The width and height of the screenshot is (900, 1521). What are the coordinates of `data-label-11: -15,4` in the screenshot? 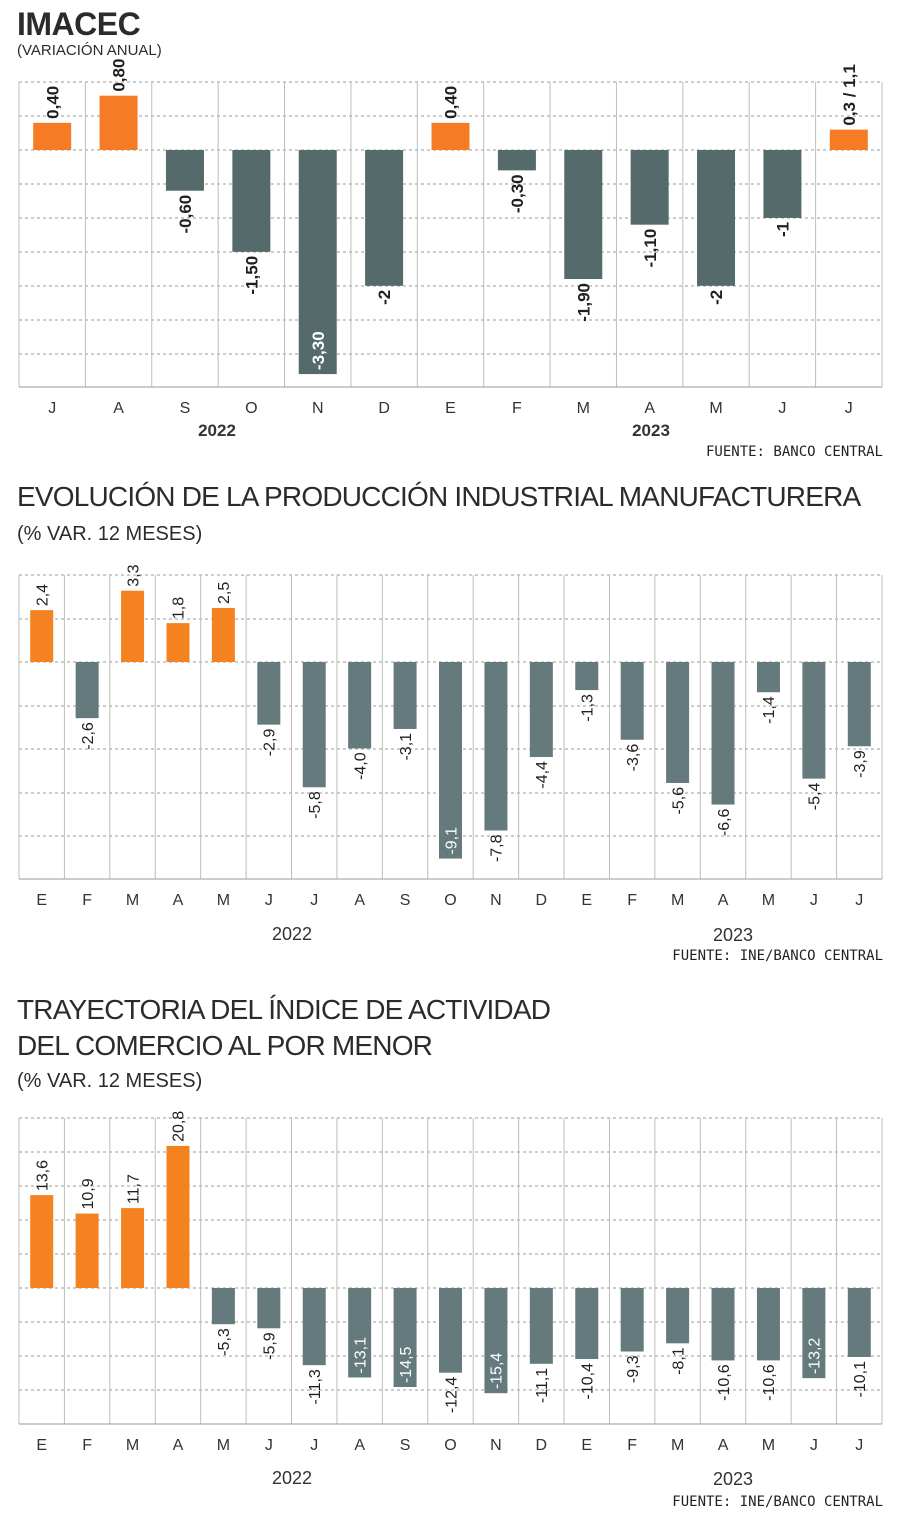 It's located at (497, 1371).